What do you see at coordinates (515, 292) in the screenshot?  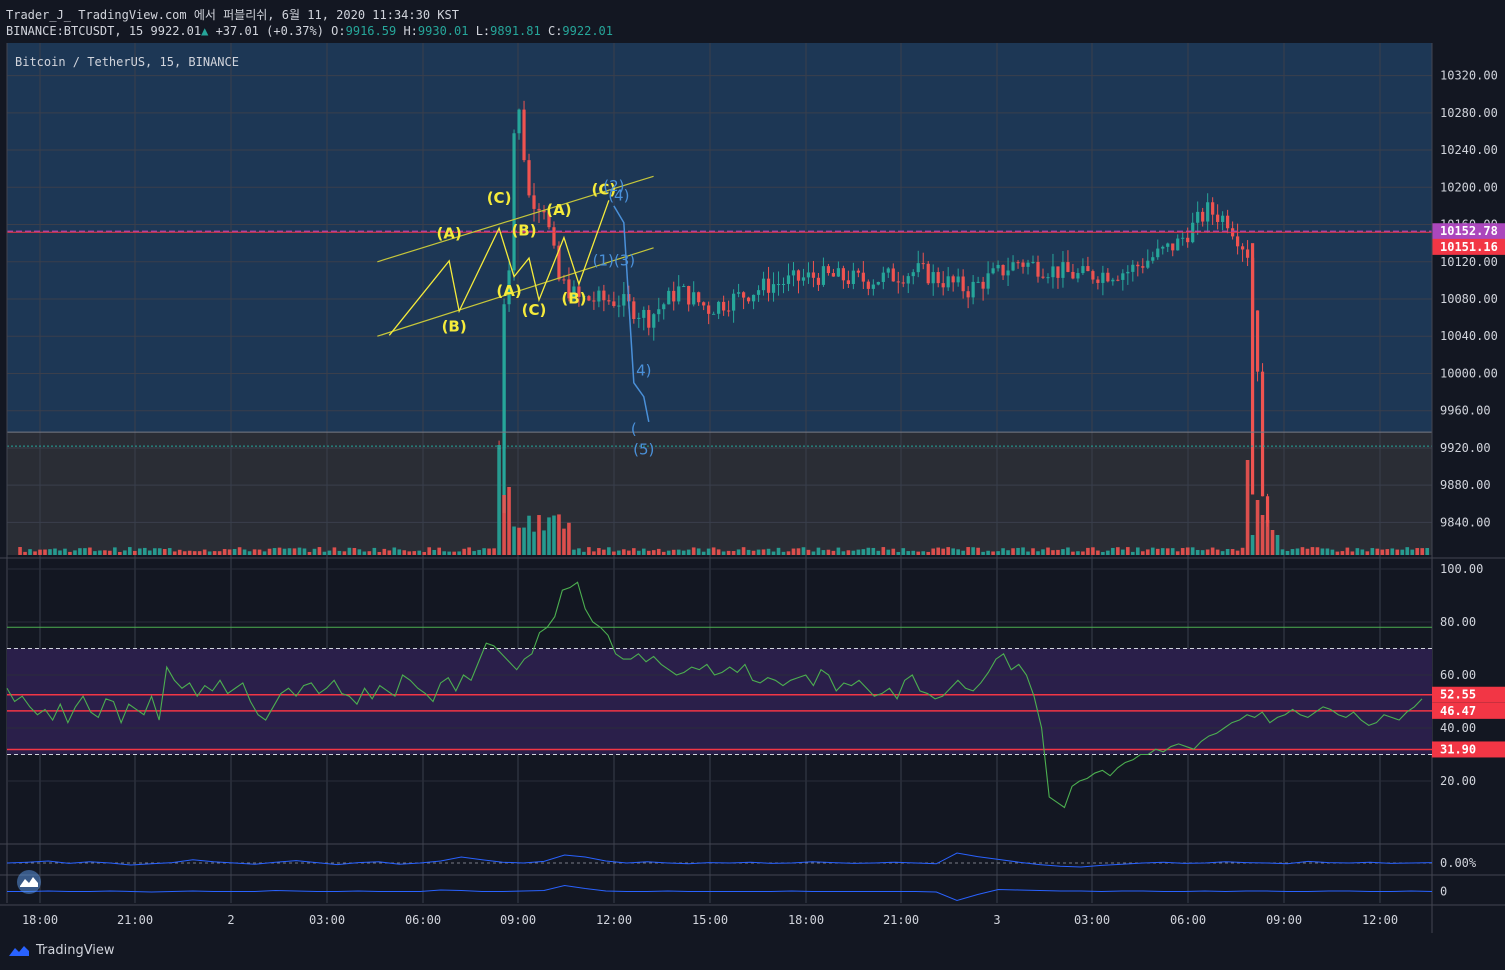 I see `channel-line-lower` at bounding box center [515, 292].